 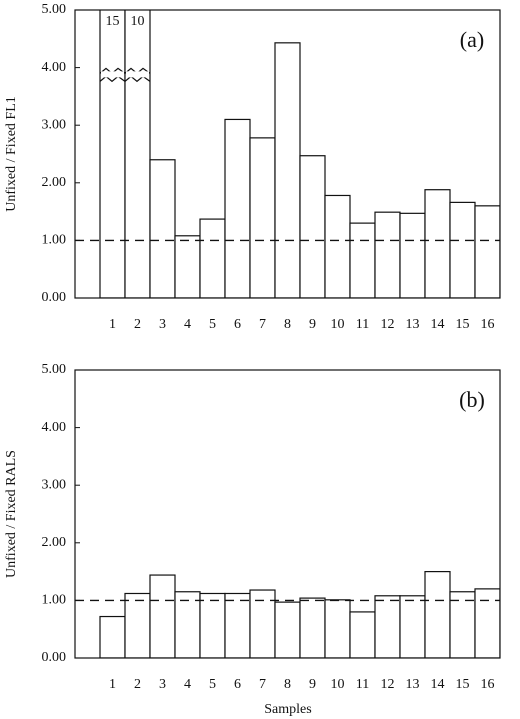 What do you see at coordinates (11, 514) in the screenshot?
I see `y-axis-label: Unfixed / Fixed RALS` at bounding box center [11, 514].